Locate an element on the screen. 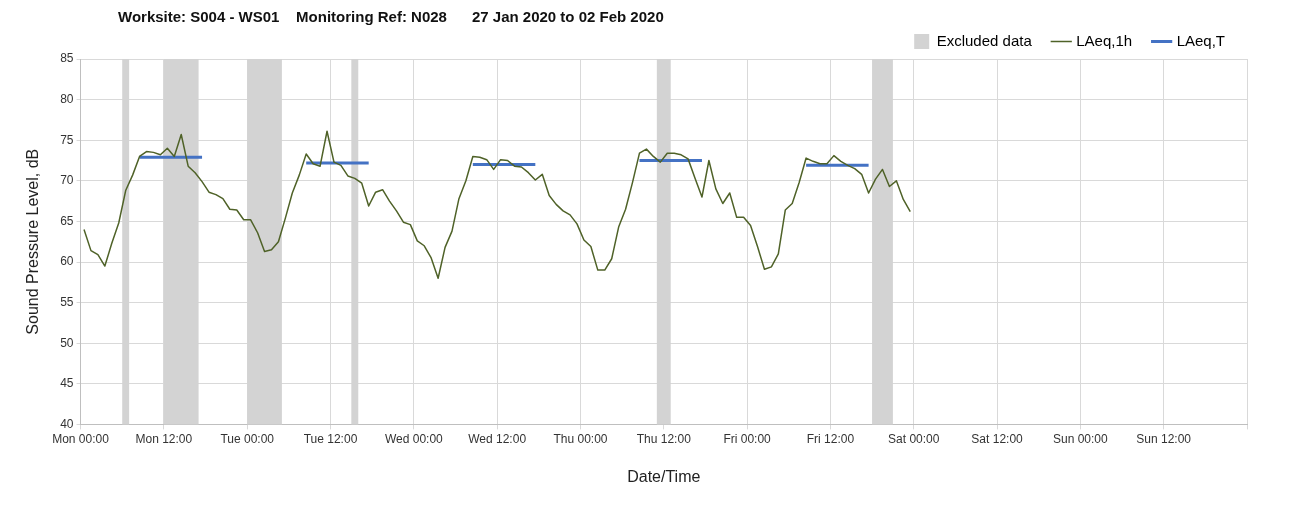  y-tick-label: 70 is located at coordinates (67, 180).